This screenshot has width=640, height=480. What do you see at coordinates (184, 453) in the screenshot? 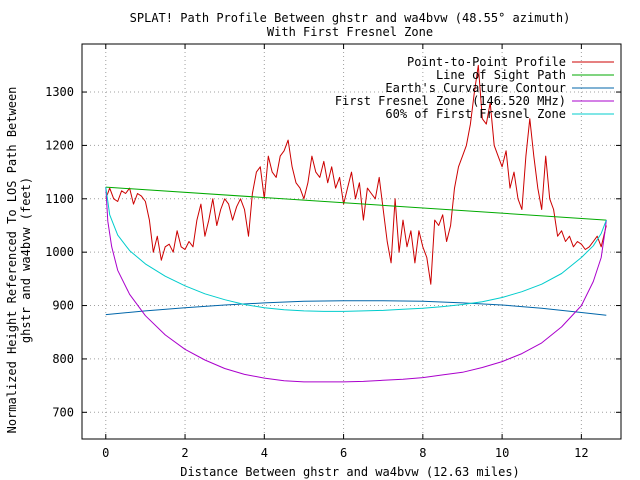
I see `x-tick-label: 2` at bounding box center [184, 453].